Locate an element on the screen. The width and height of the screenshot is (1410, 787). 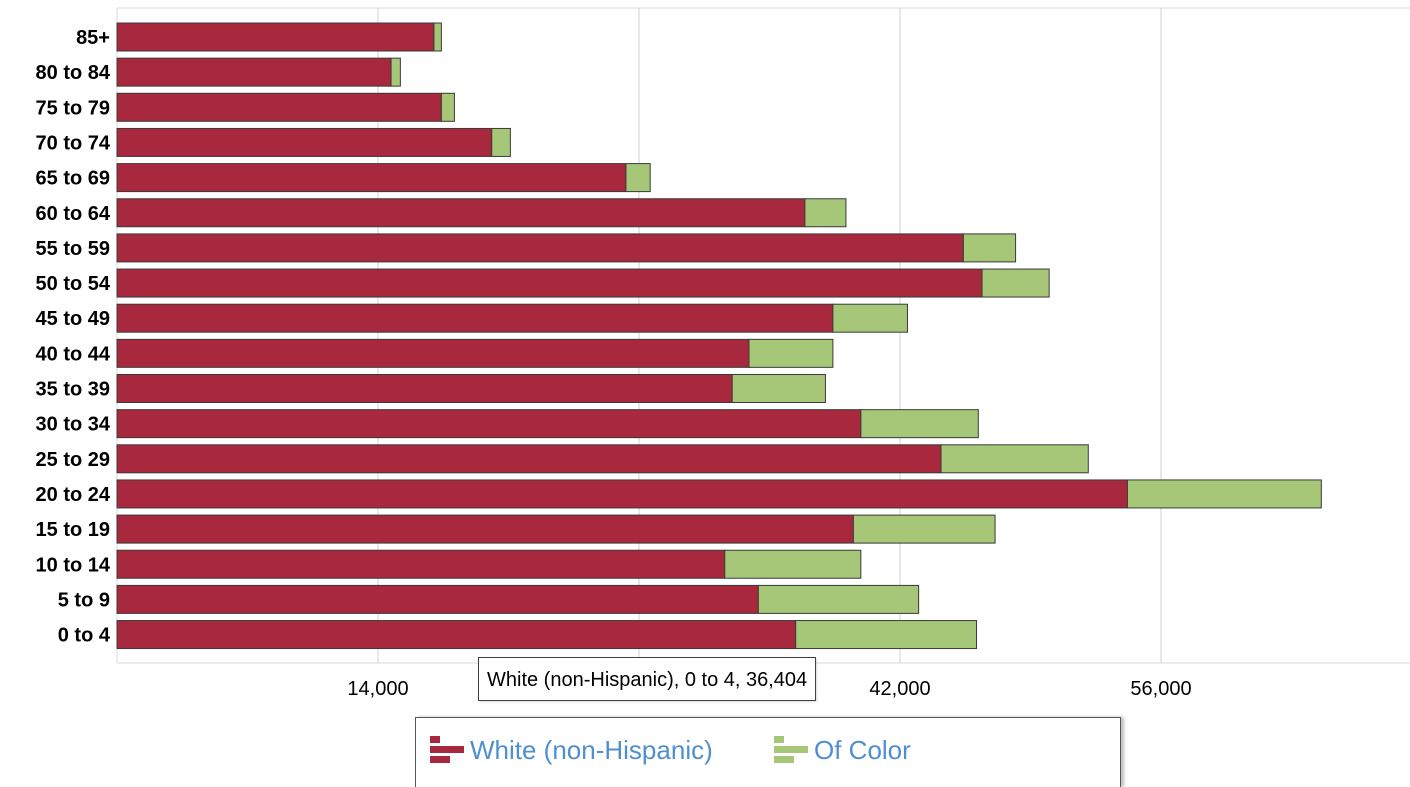
y-category-label: 25 to 29 is located at coordinates (73, 460).